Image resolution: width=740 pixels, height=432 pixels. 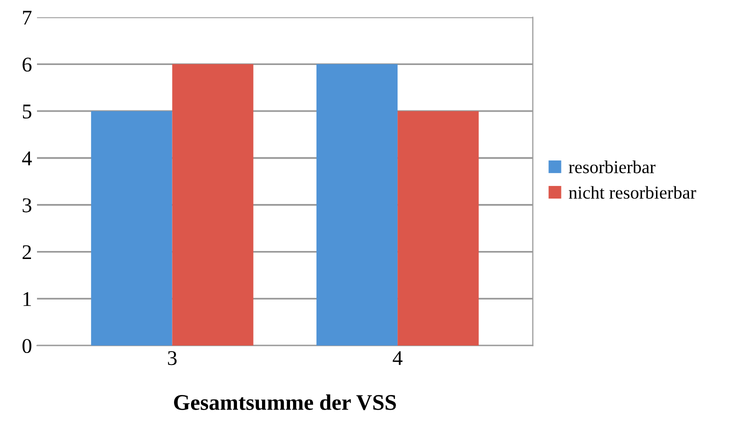 I want to click on legend-label: nicht resorbierbar, so click(x=632, y=192).